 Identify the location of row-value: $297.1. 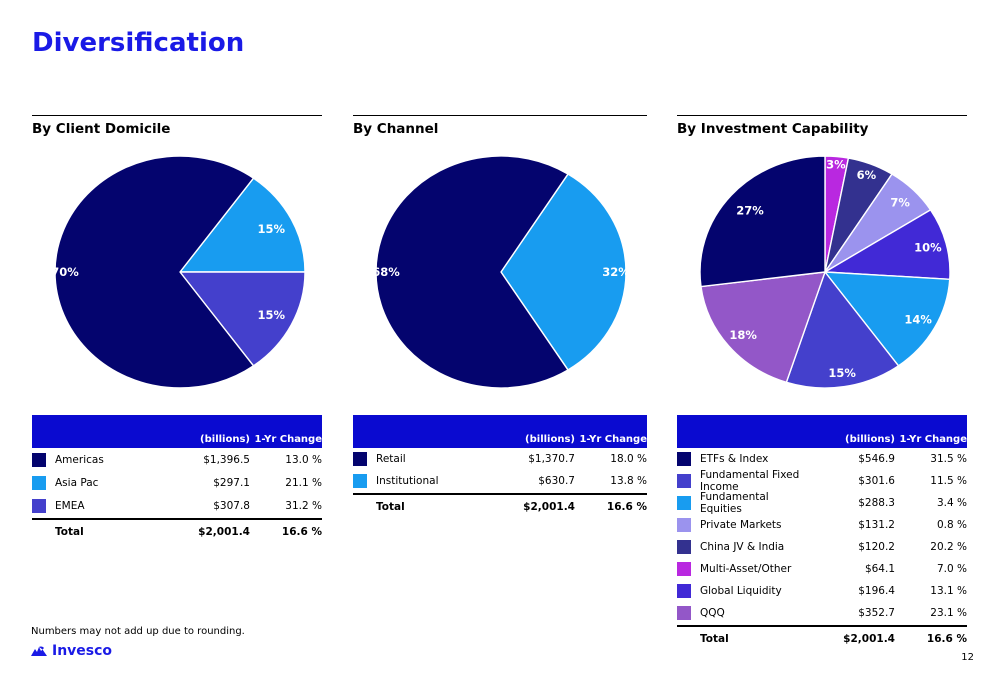
(231, 482).